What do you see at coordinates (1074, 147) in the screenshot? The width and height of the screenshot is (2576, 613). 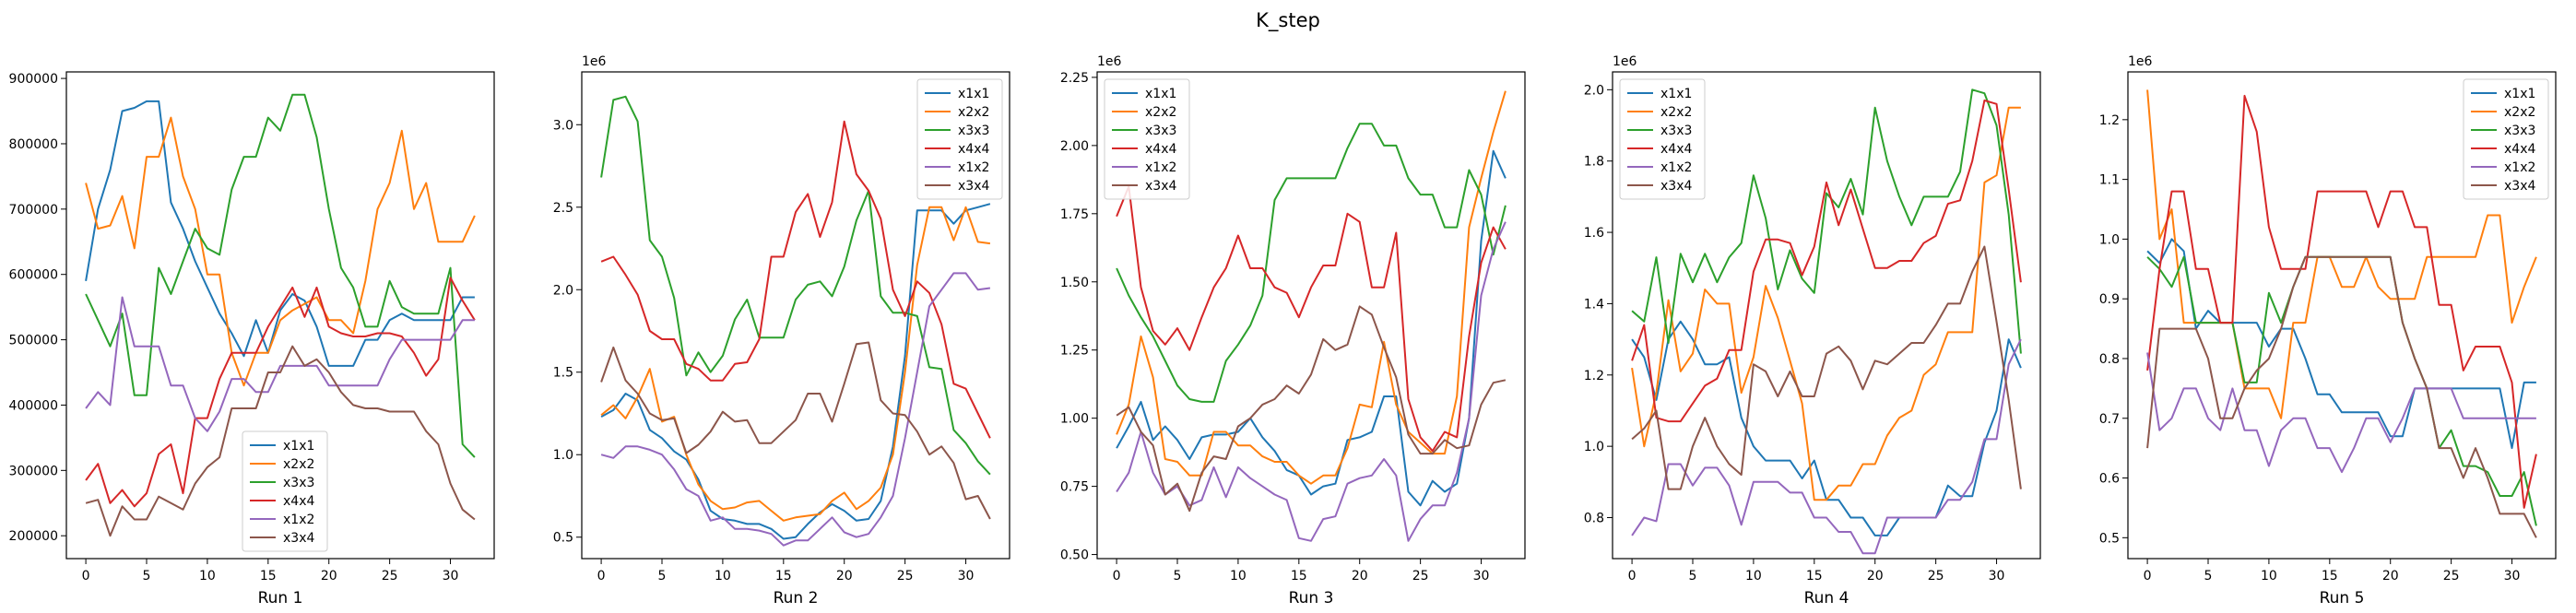 I see `y-tick-label: 2.00` at bounding box center [1074, 147].